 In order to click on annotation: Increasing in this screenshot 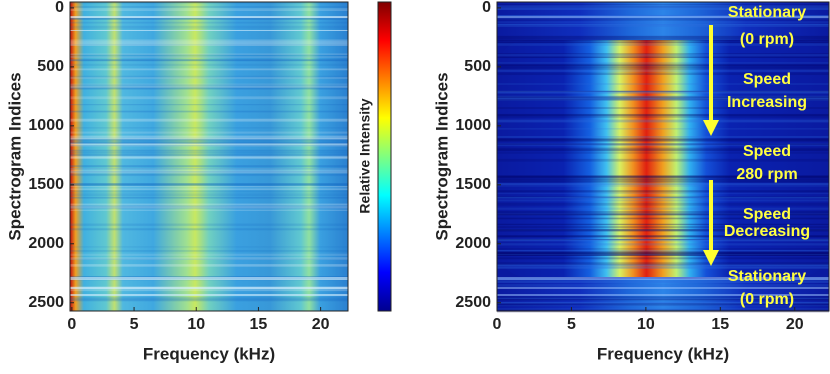, I will do `click(767, 102)`.